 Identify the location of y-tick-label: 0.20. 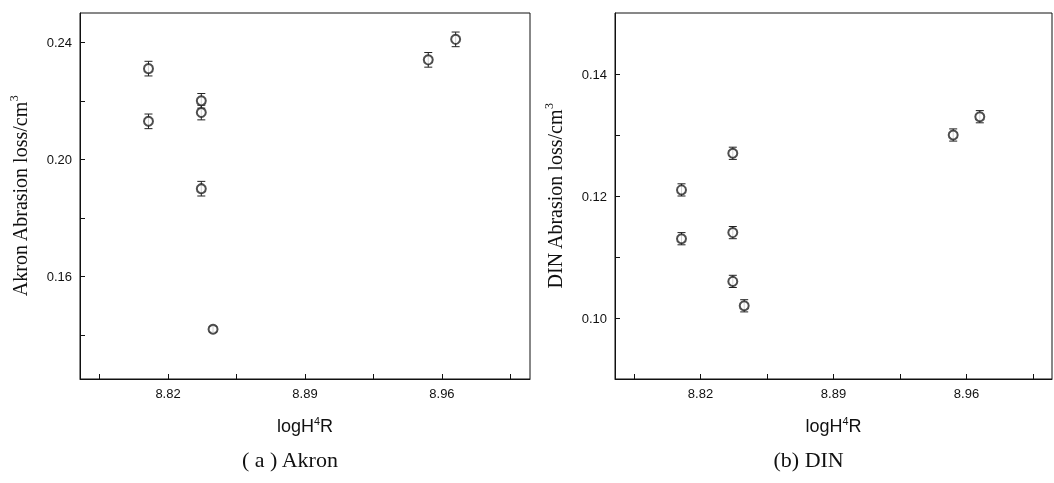
(59, 159).